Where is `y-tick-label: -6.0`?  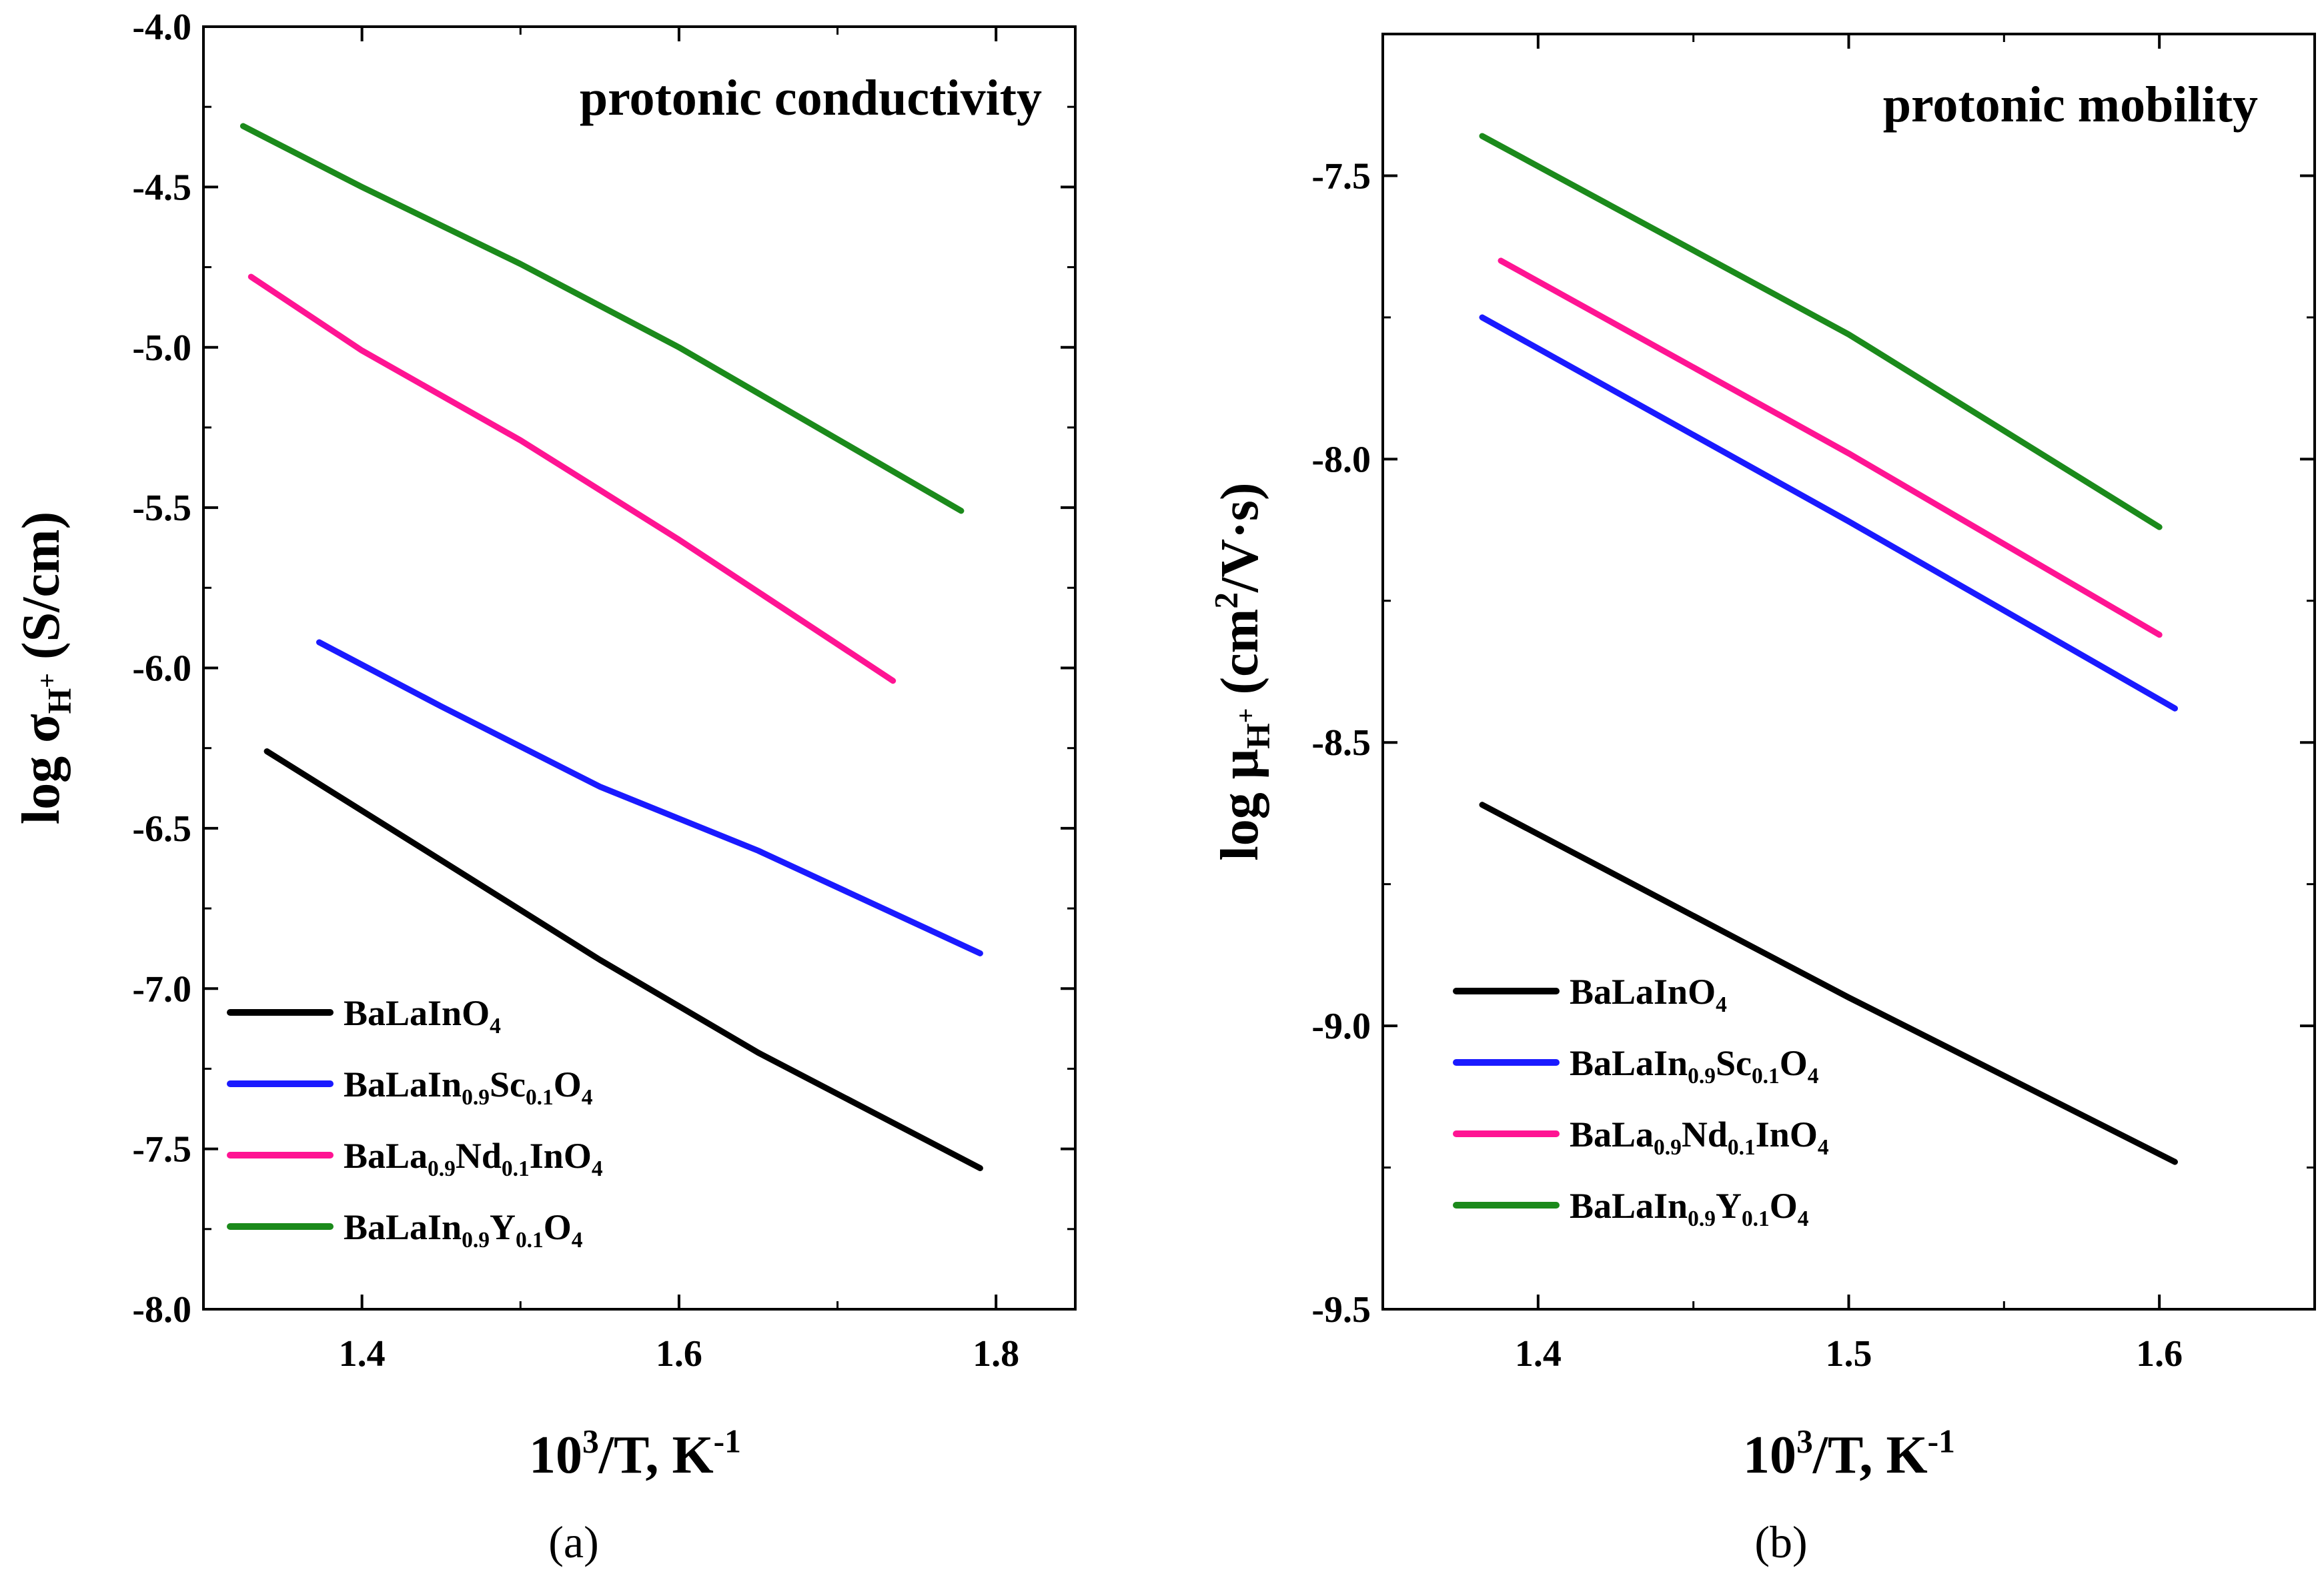 y-tick-label: -6.0 is located at coordinates (161, 669).